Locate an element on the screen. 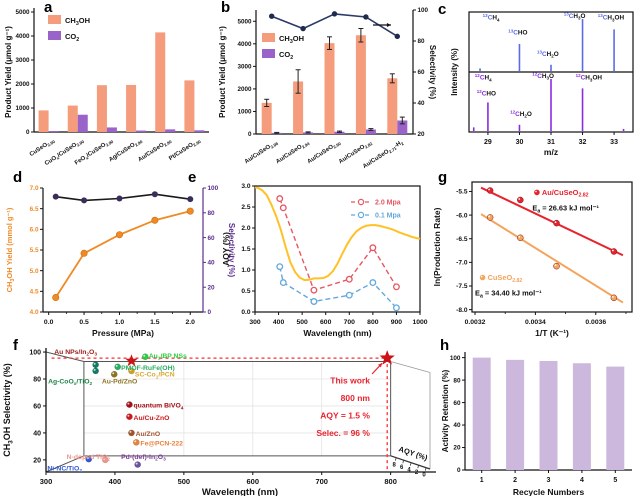 This screenshot has height=496, width=640. svg-text: 0.0032 is located at coordinates (475, 322).